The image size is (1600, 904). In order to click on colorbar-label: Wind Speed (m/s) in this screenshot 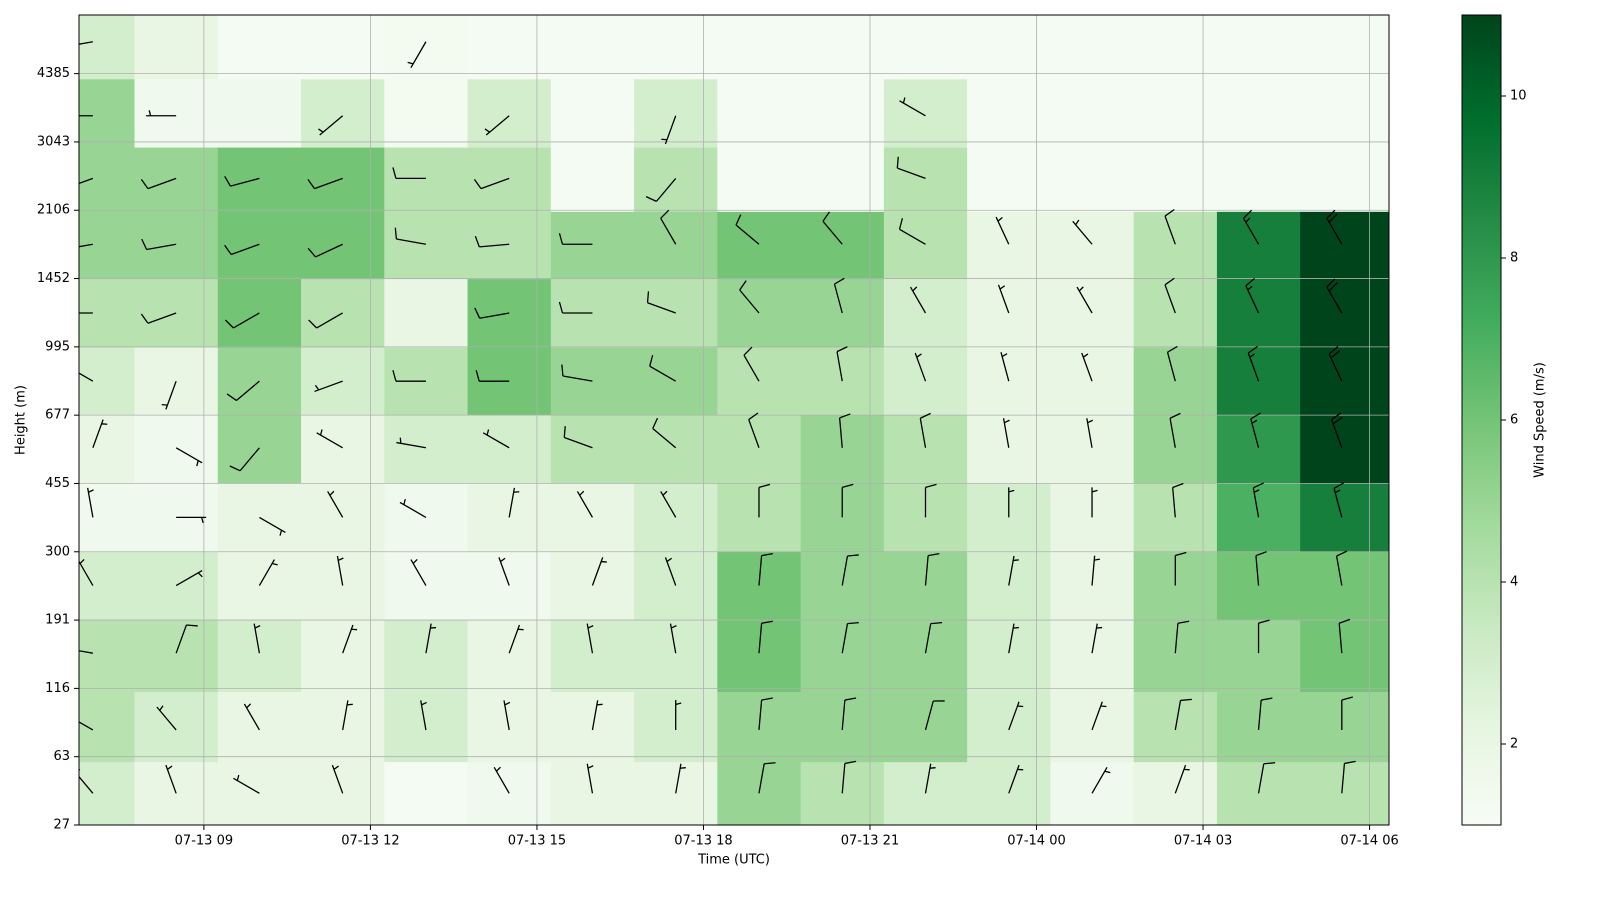, I will do `click(1540, 420)`.